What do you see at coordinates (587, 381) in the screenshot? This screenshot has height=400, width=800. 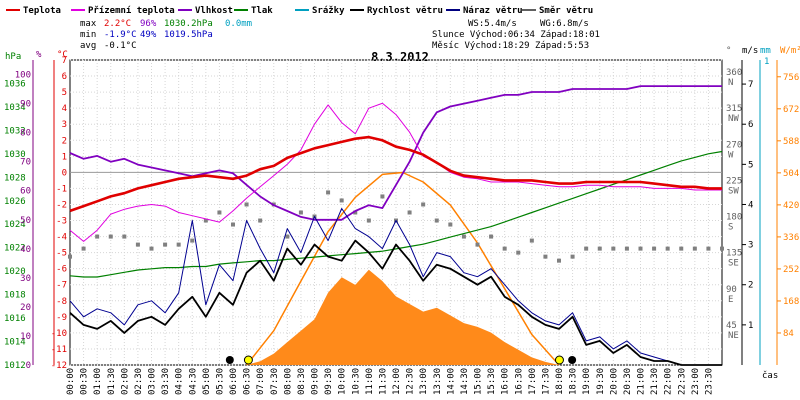 I see `x-tick-label: 19:00` at bounding box center [587, 381].